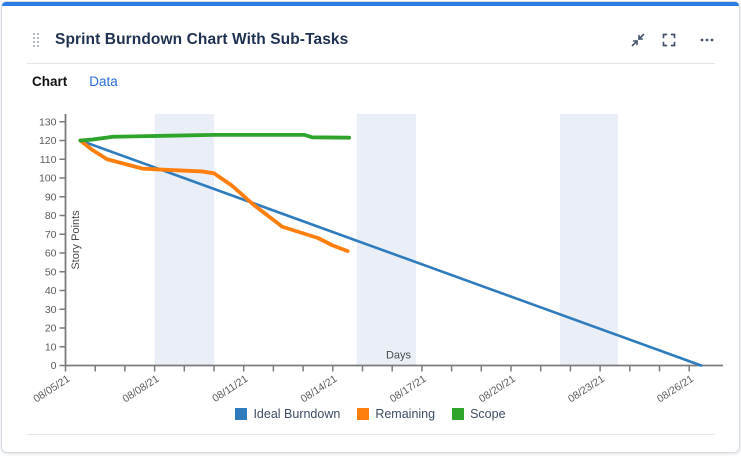 This screenshot has height=460, width=741. Describe the element at coordinates (371, 434) in the screenshot. I see `footer-divider` at that location.